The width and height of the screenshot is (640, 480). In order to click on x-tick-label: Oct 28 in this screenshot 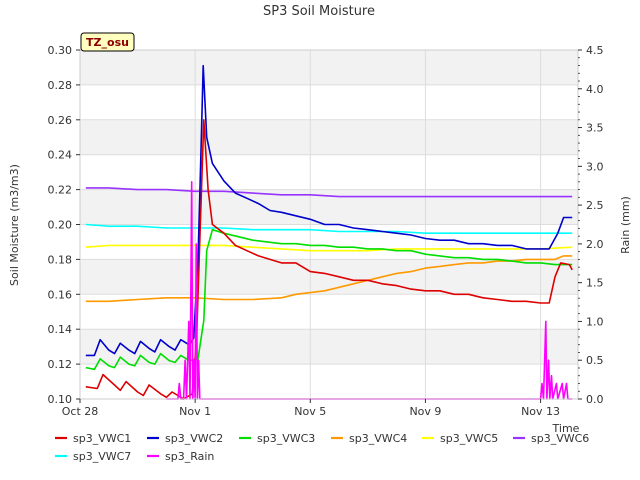, I will do `click(80, 411)`.